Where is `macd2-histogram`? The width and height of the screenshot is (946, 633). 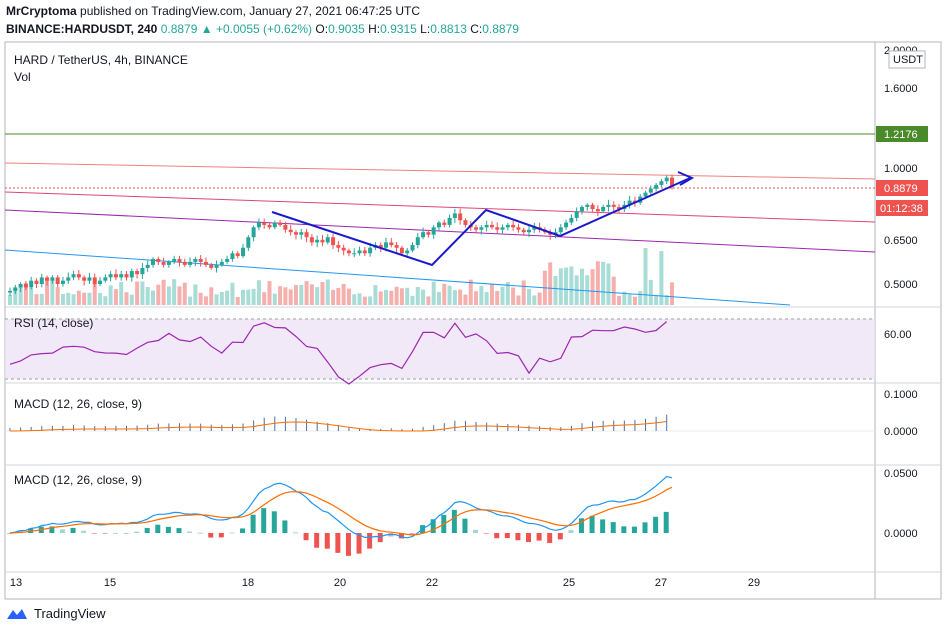
macd2-histogram is located at coordinates (338, 532).